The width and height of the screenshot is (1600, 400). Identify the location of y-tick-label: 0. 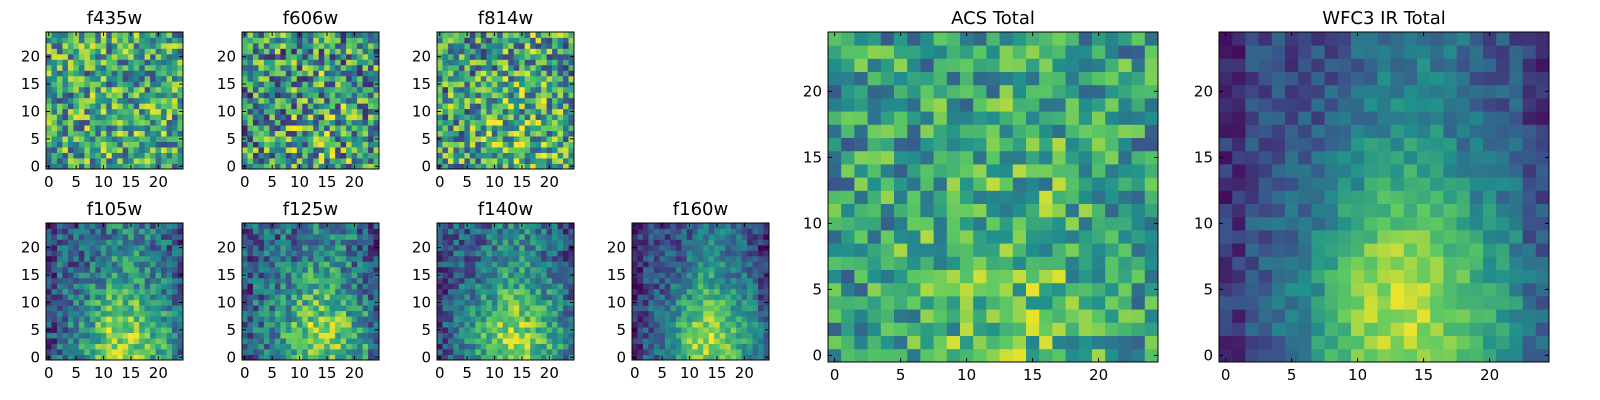
(426, 357).